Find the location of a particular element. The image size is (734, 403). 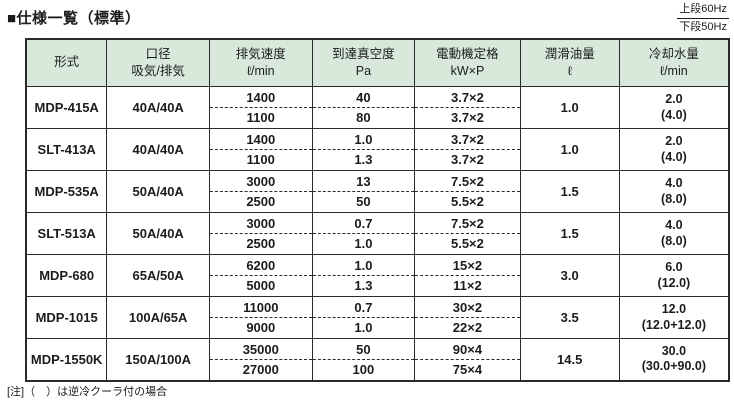

pumping-speed-cell: 3000 2500 is located at coordinates (260, 233).